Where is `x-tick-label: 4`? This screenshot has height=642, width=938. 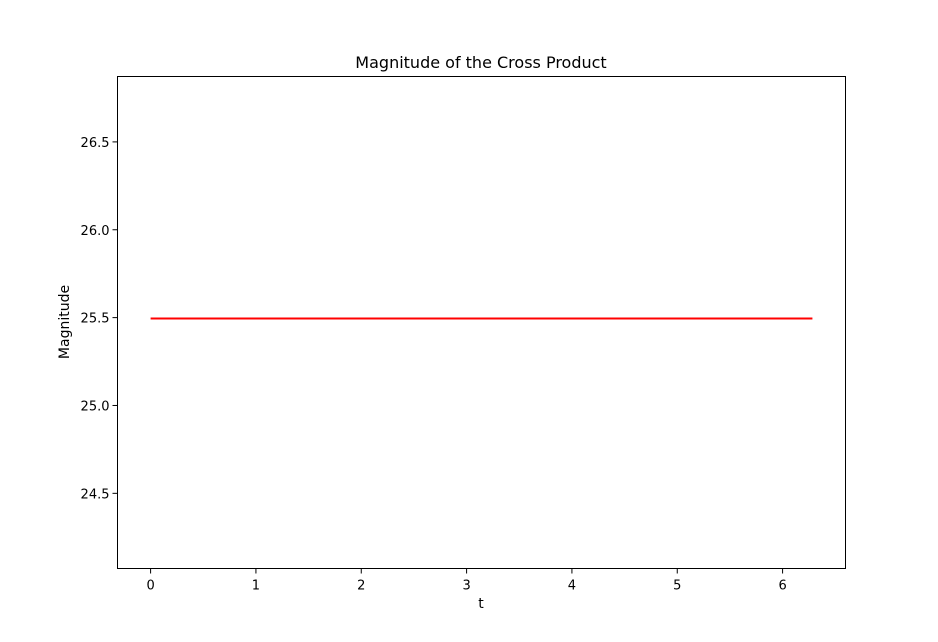 x-tick-label: 4 is located at coordinates (572, 586).